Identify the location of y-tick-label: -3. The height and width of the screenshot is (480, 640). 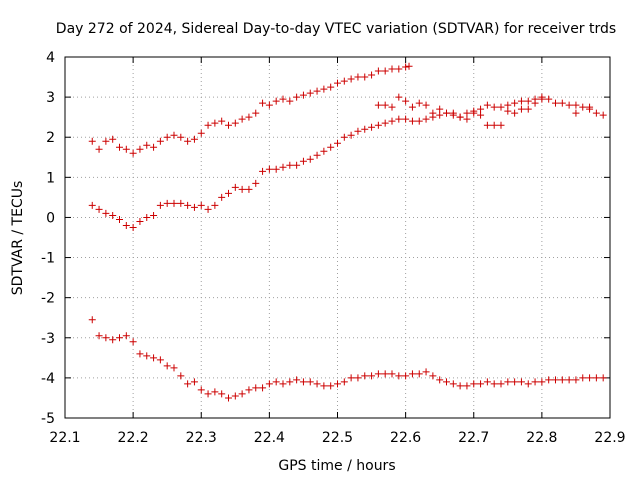
(48, 339).